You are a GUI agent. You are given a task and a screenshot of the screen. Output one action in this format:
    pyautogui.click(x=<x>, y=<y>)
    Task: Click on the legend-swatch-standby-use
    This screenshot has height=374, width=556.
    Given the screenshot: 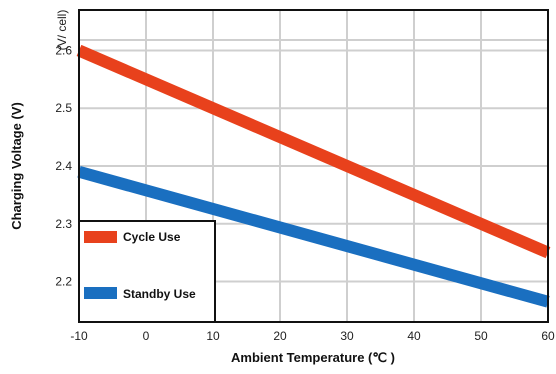 What is the action you would take?
    pyautogui.click(x=100, y=293)
    